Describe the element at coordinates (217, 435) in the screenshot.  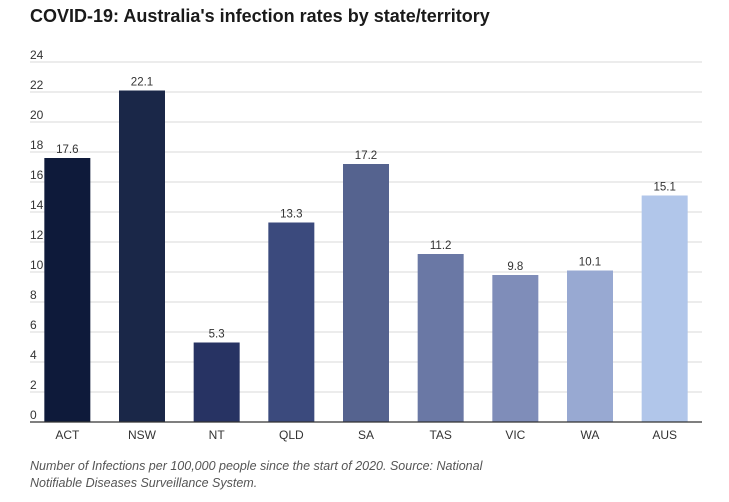
I see `x-tick-label: NT` at that location.